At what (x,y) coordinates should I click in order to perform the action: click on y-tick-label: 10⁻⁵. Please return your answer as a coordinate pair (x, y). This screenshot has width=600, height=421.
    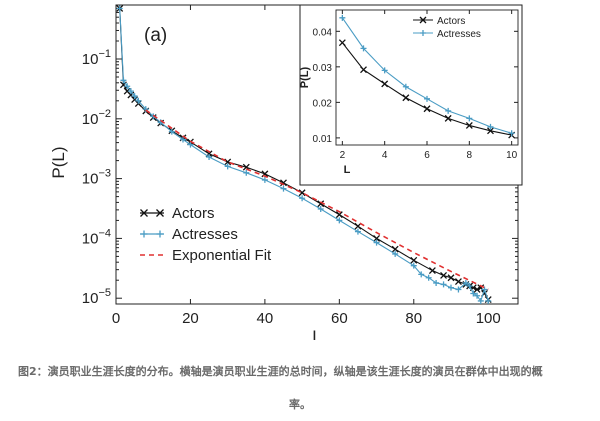
    Looking at the image, I should click on (96, 297).